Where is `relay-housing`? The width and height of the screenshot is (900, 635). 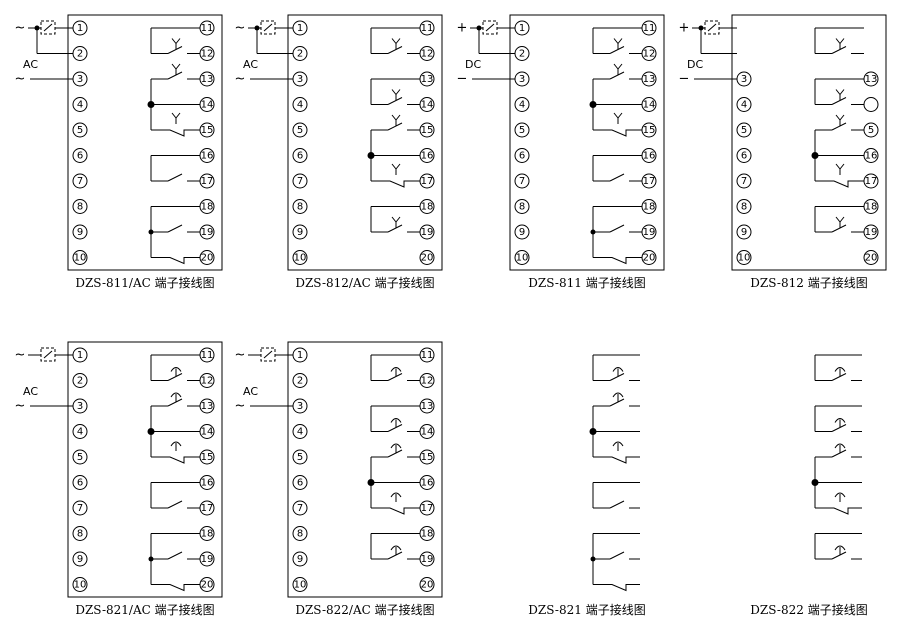
relay-housing is located at coordinates (365, 142).